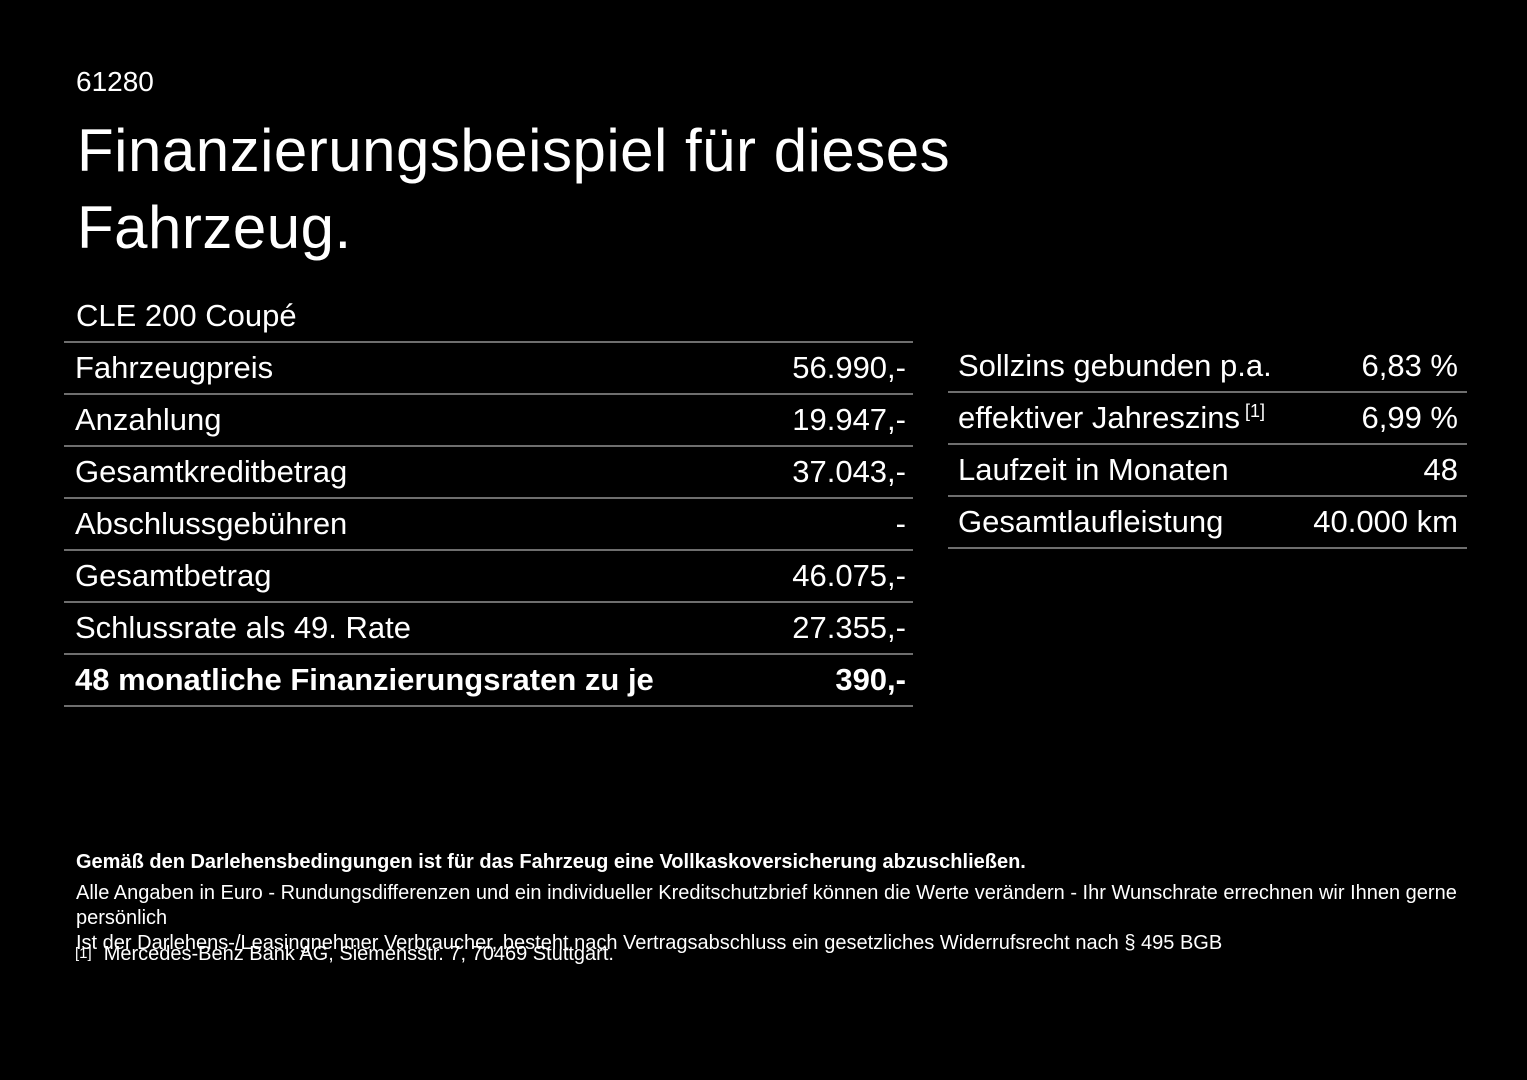 Image resolution: width=1527 pixels, height=1080 pixels. Describe the element at coordinates (488, 367) in the screenshot. I see `table-row: Fahrzeugpreis 56.990,-` at that location.